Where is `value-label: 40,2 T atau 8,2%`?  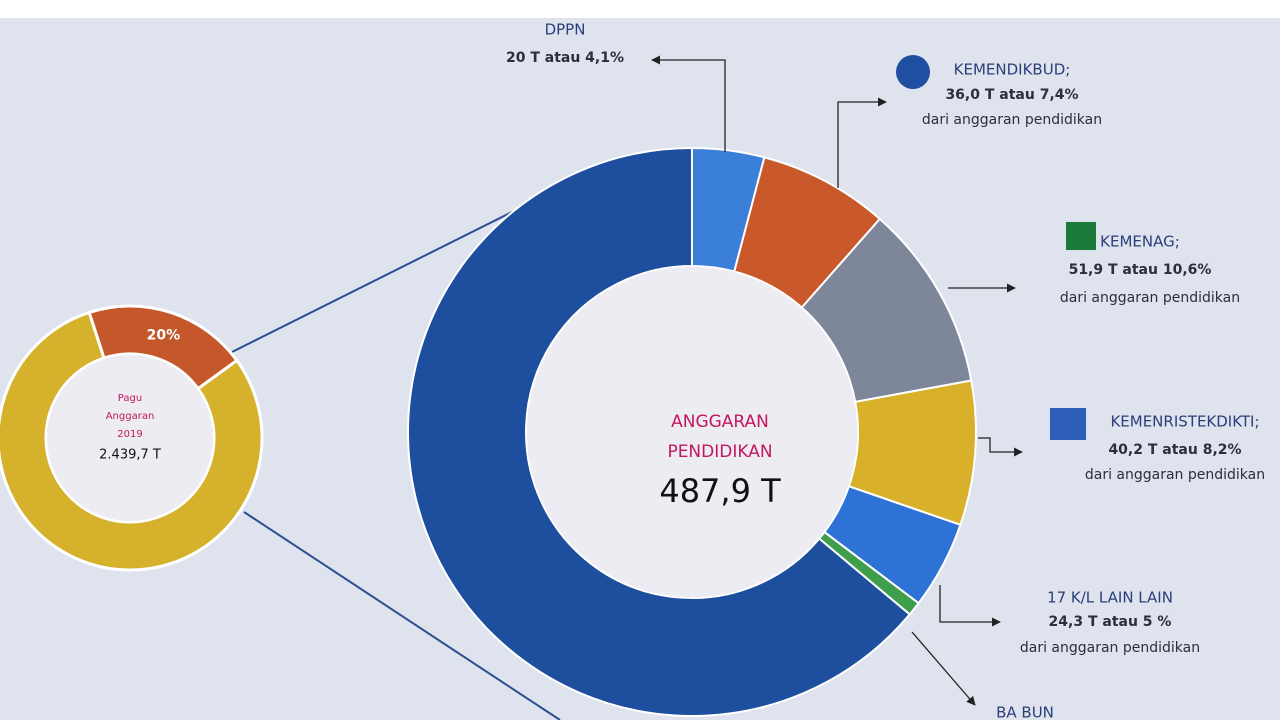
value-label: 40,2 T atau 8,2% is located at coordinates (1174, 450).